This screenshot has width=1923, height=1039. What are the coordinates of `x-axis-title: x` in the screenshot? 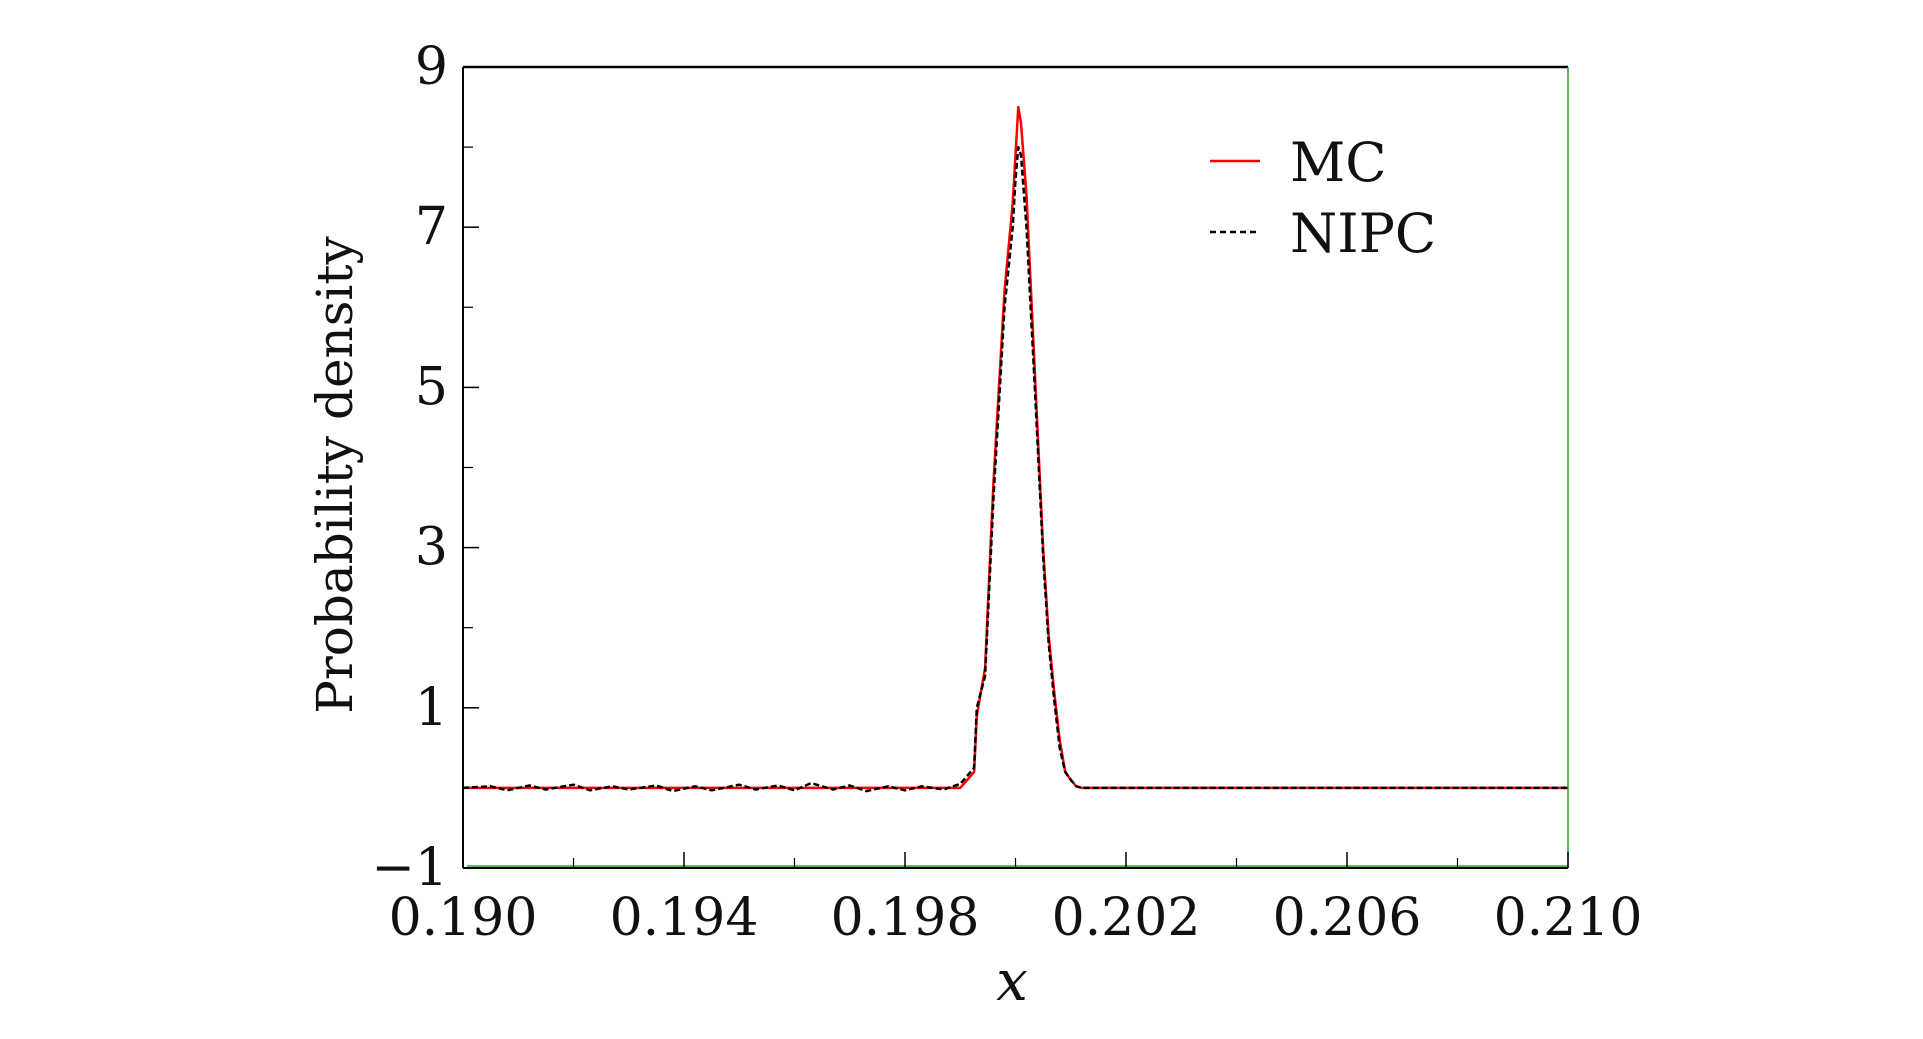 It's located at (1012, 981).